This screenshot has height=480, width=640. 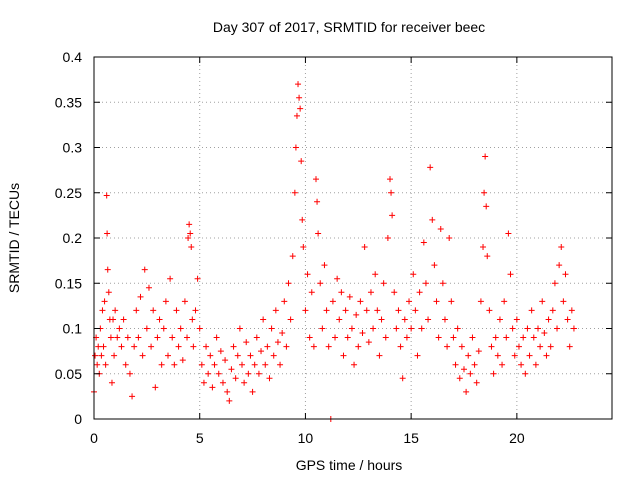 I want to click on y-tick-label: 0.4, so click(x=73, y=57).